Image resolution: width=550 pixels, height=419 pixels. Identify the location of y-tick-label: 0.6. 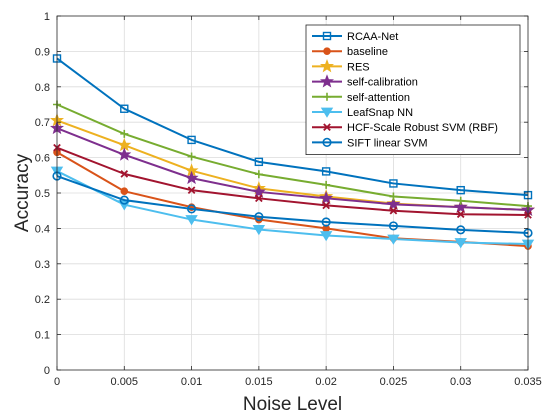
(42, 159).